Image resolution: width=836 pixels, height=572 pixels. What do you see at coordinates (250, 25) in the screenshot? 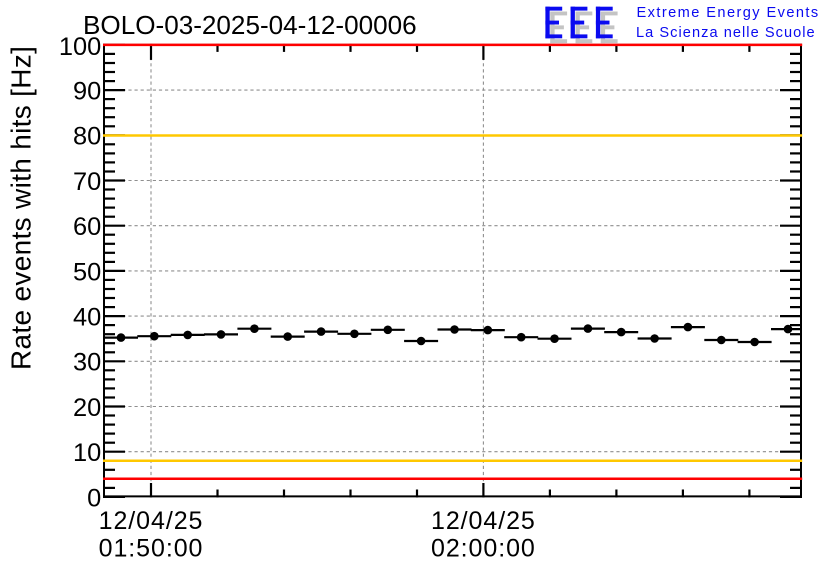
I see `svg-text: BOLO-03-2025-04-12-00006` at bounding box center [250, 25].